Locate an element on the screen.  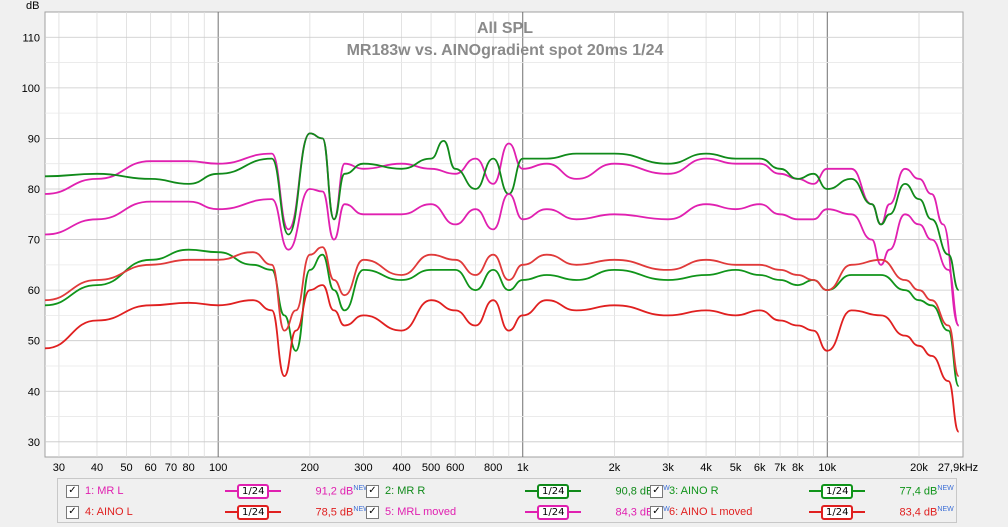
x-tick-label: 400 is located at coordinates (401, 468).